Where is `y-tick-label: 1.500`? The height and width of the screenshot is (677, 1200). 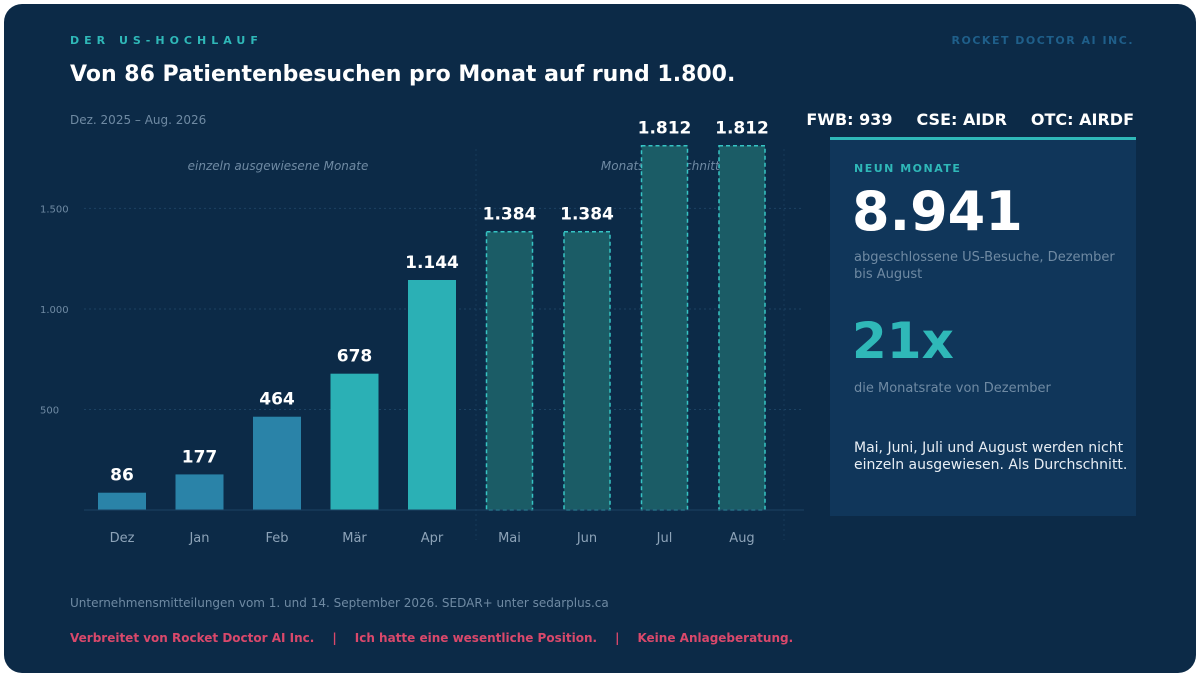 y-tick-label: 1.500 is located at coordinates (54, 209).